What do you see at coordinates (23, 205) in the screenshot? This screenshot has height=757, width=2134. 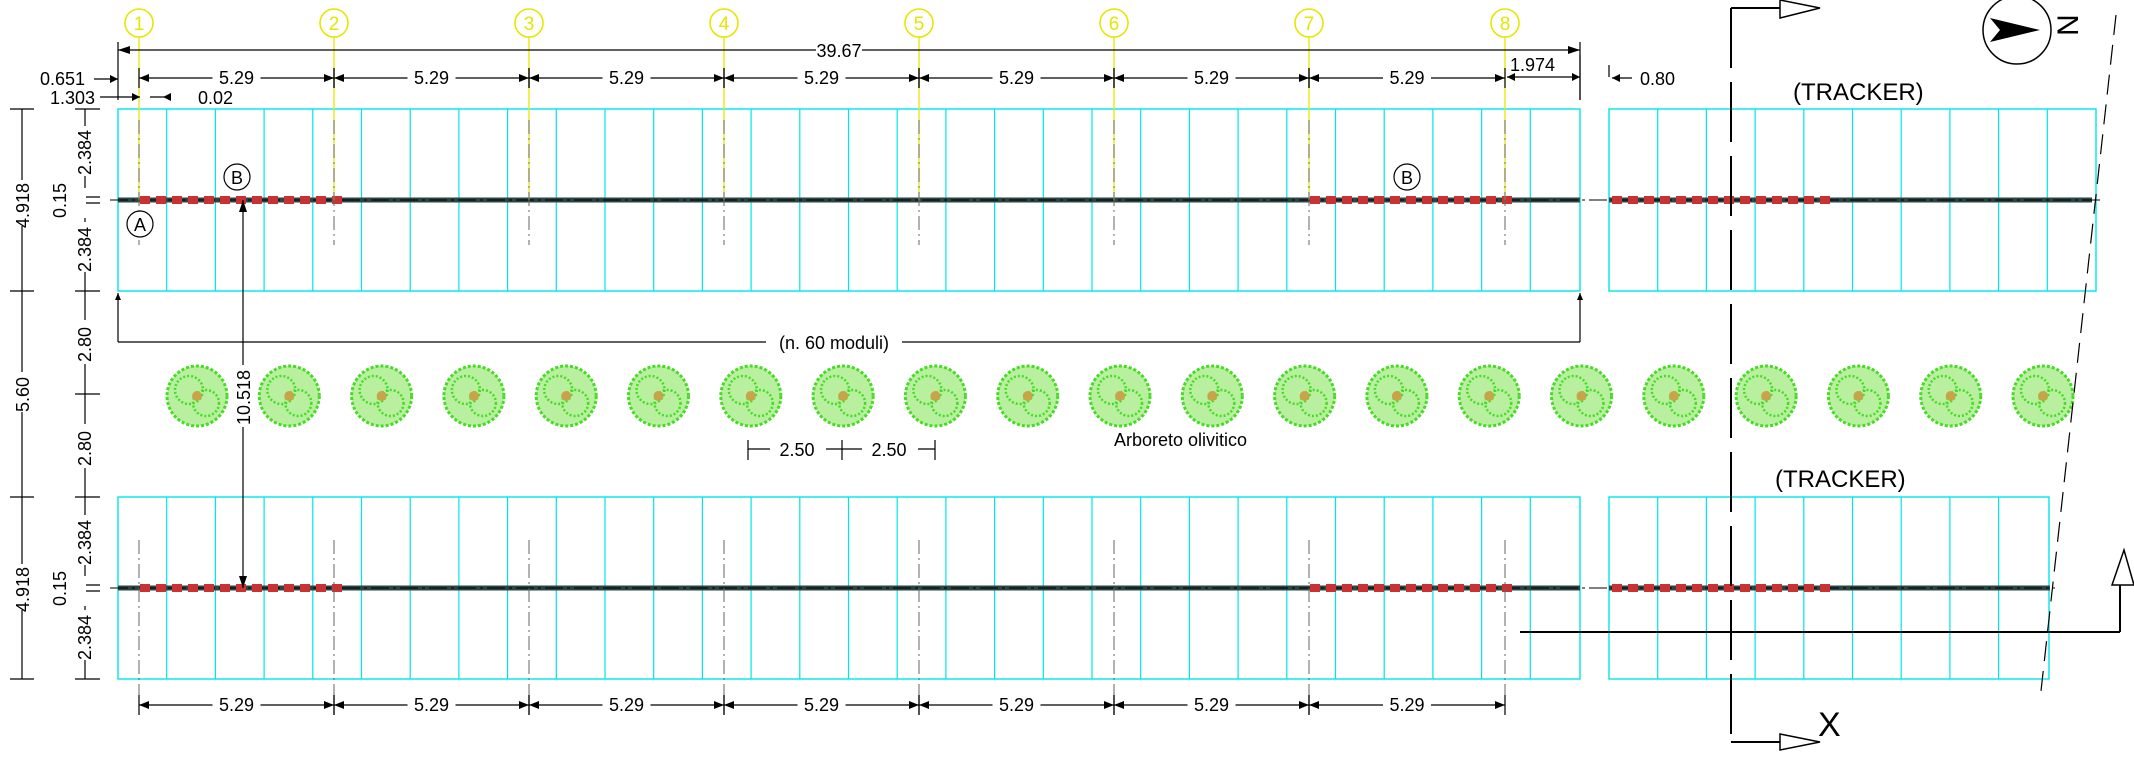 I see `row-width-top-label: 4.918` at bounding box center [23, 205].